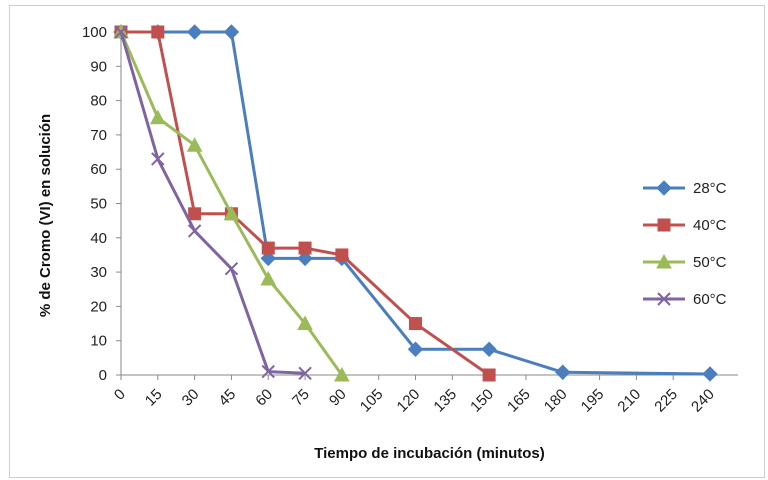 This screenshot has width=768, height=480. What do you see at coordinates (710, 225) in the screenshot?
I see `legend-label: 40°C` at bounding box center [710, 225].